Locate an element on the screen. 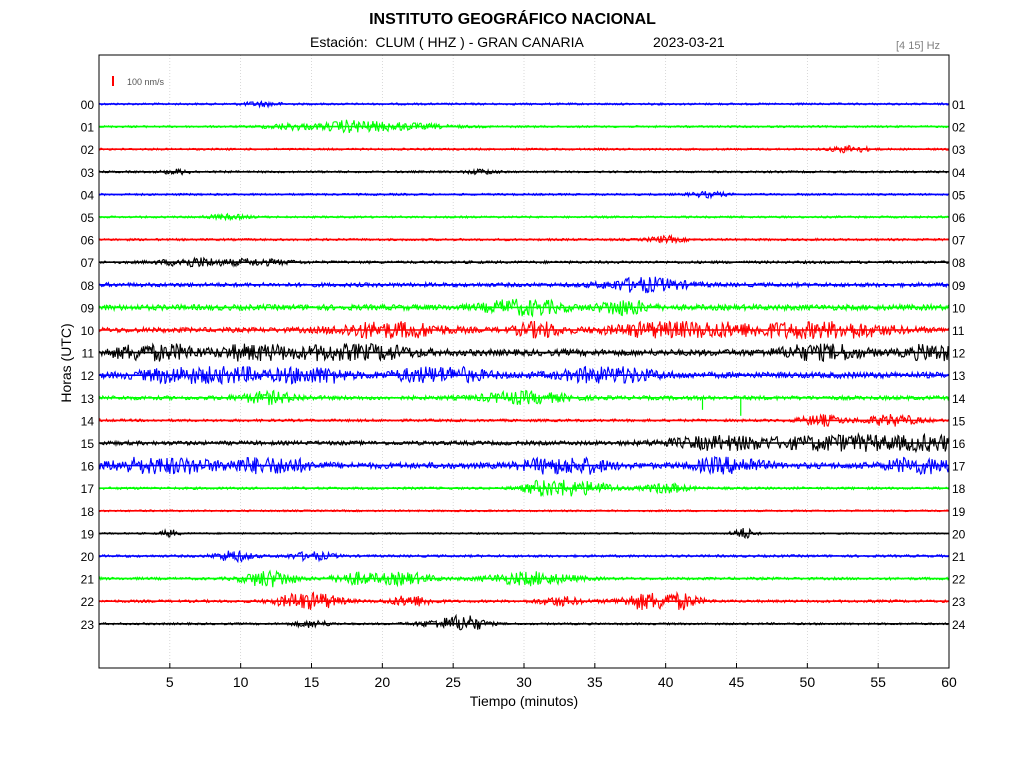  date-label: 2023-03-21 is located at coordinates (689, 42).